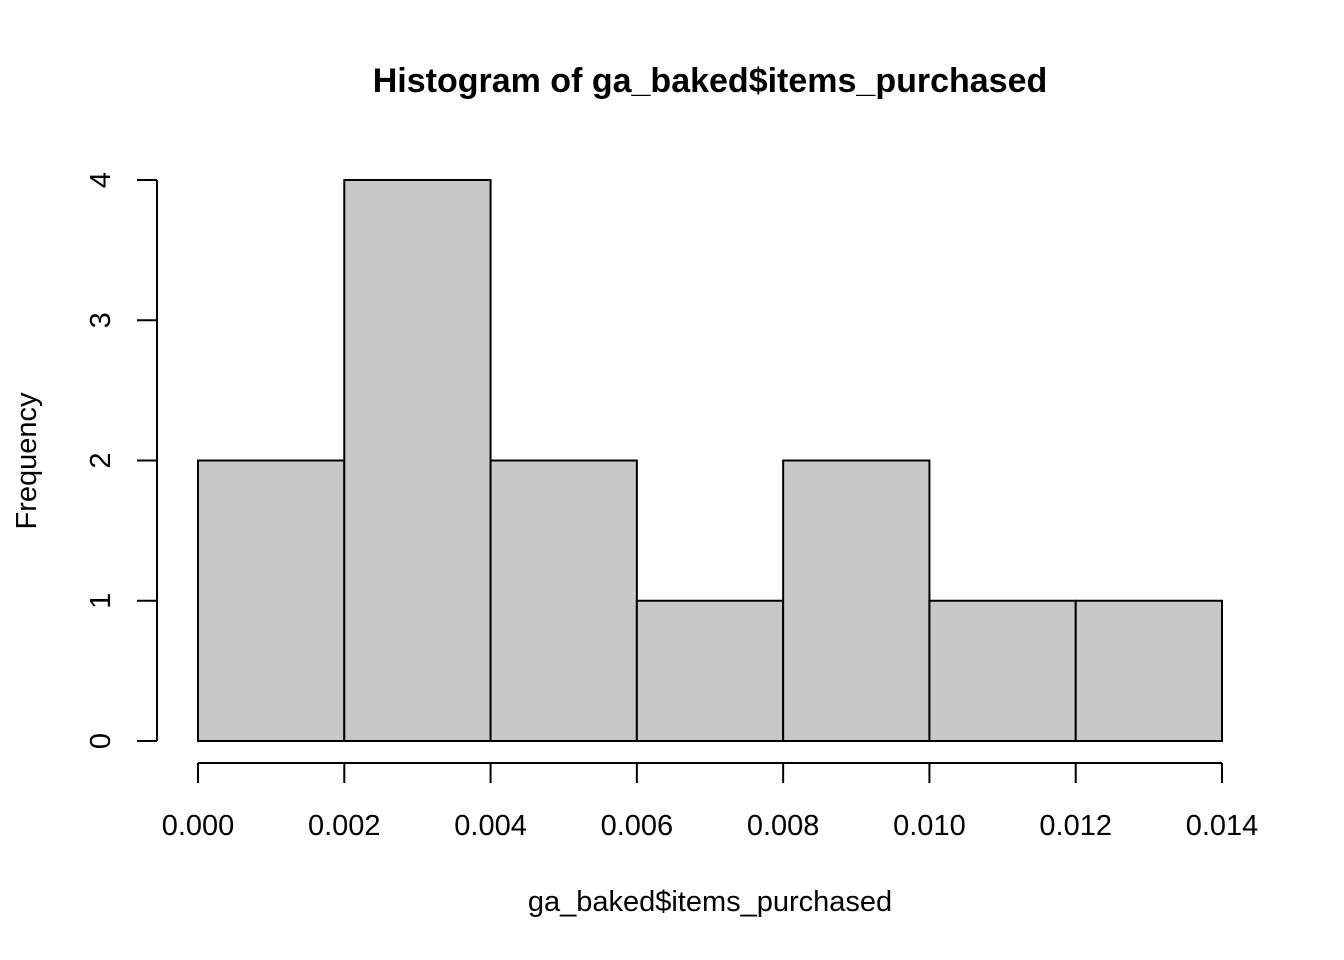 The height and width of the screenshot is (960, 1344). I want to click on x-tick-label-2: 0.004, so click(490, 826).